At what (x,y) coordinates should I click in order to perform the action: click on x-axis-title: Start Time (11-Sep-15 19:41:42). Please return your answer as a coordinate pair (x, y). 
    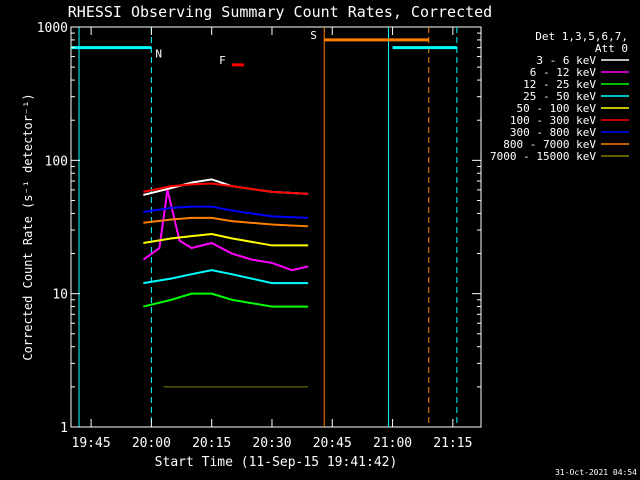
    Looking at the image, I should click on (276, 462).